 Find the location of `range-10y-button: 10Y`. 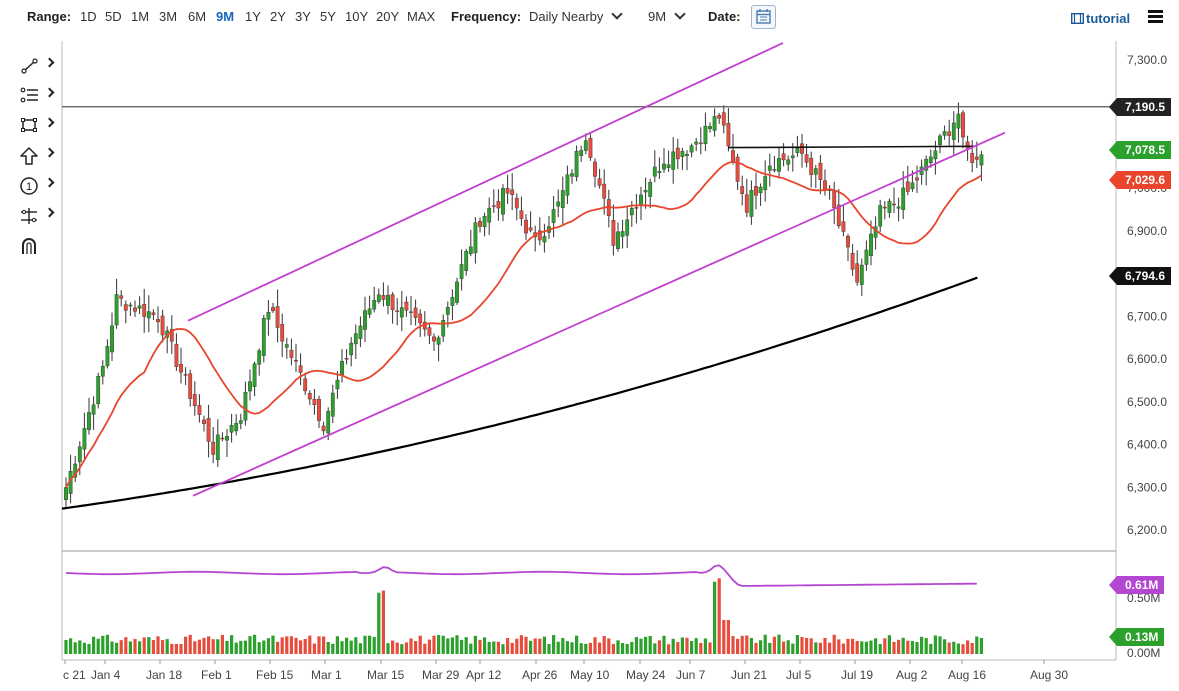

range-10y-button: 10Y is located at coordinates (357, 16).